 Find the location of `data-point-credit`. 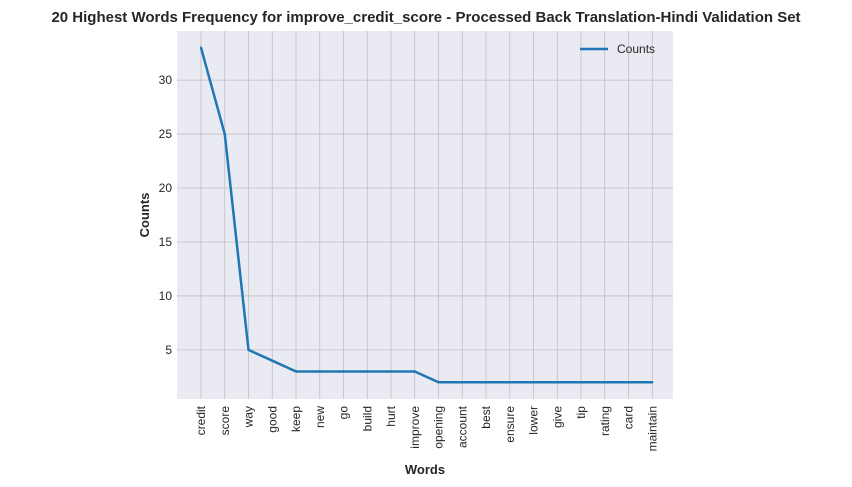

data-point-credit is located at coordinates (201, 47).